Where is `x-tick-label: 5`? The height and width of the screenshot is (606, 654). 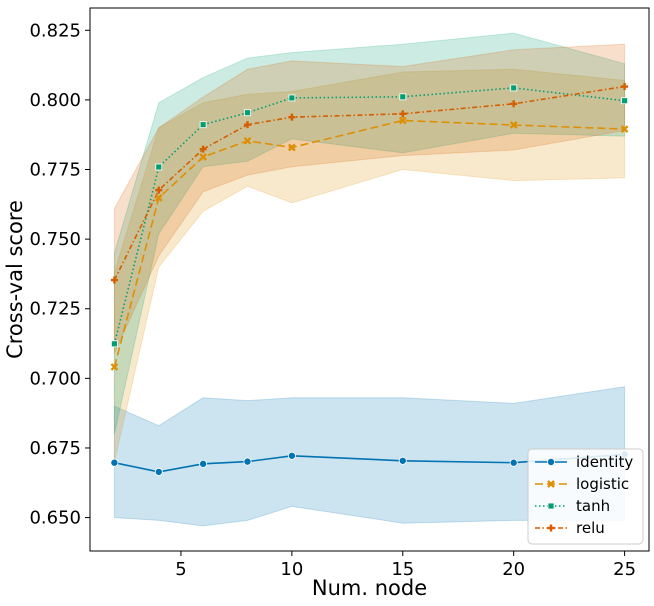
x-tick-label: 5 is located at coordinates (180, 569).